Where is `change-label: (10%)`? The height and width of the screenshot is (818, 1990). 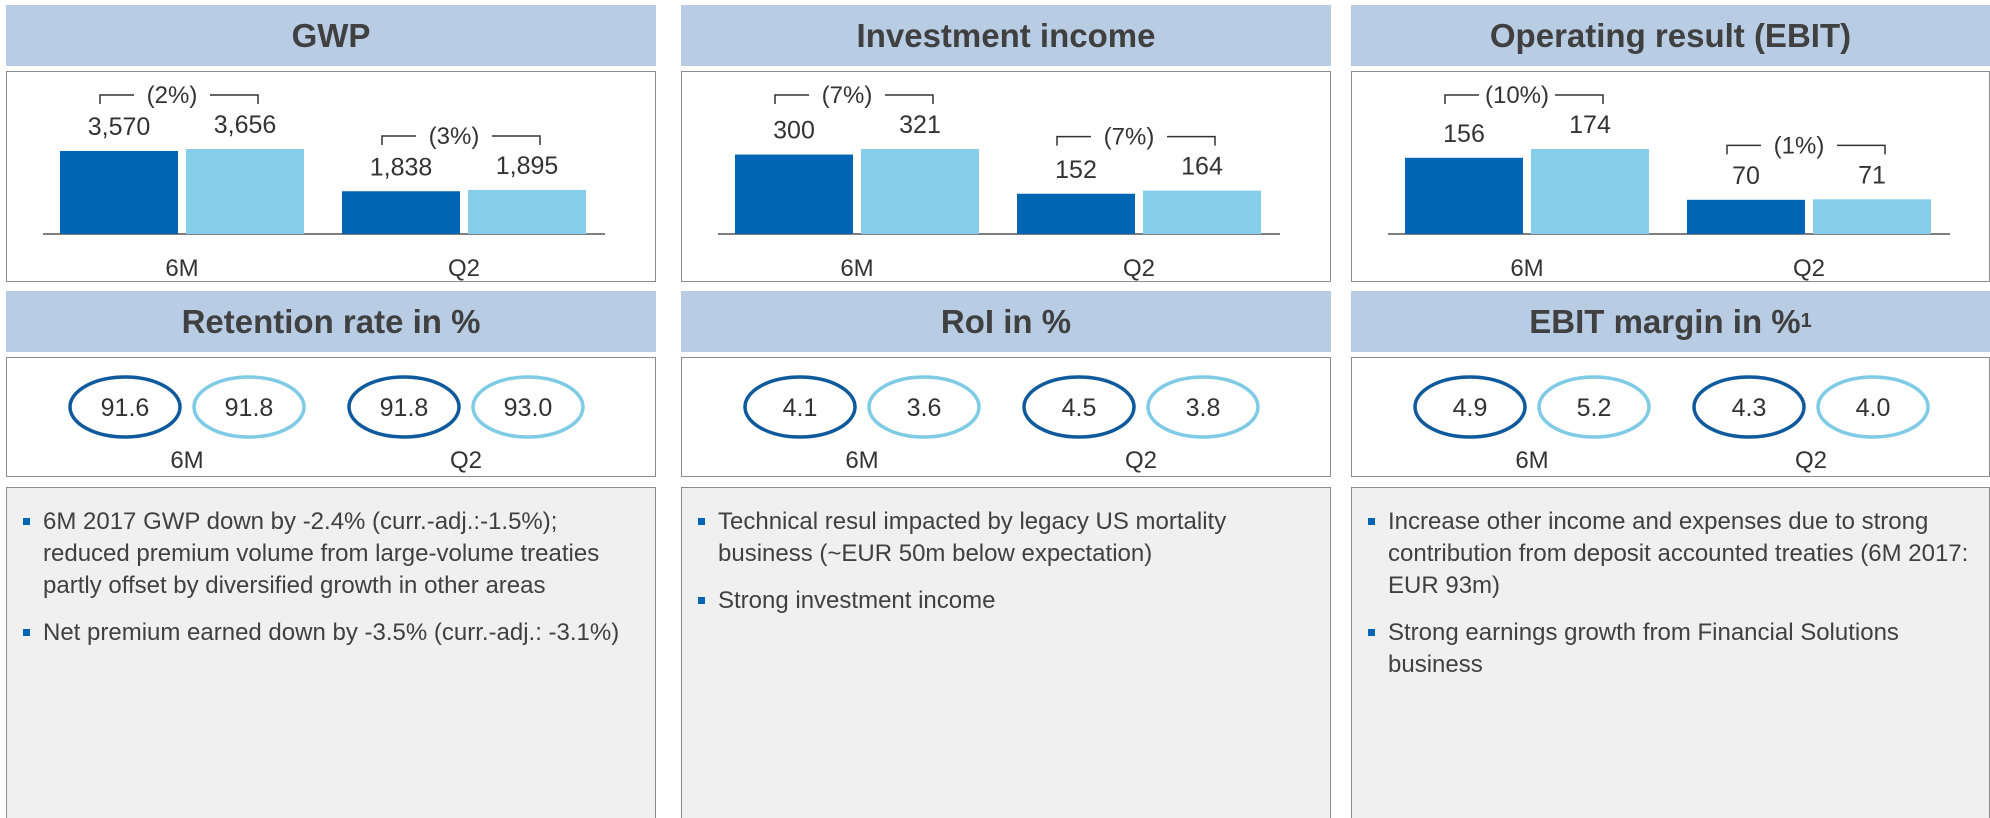 change-label: (10%) is located at coordinates (1517, 95).